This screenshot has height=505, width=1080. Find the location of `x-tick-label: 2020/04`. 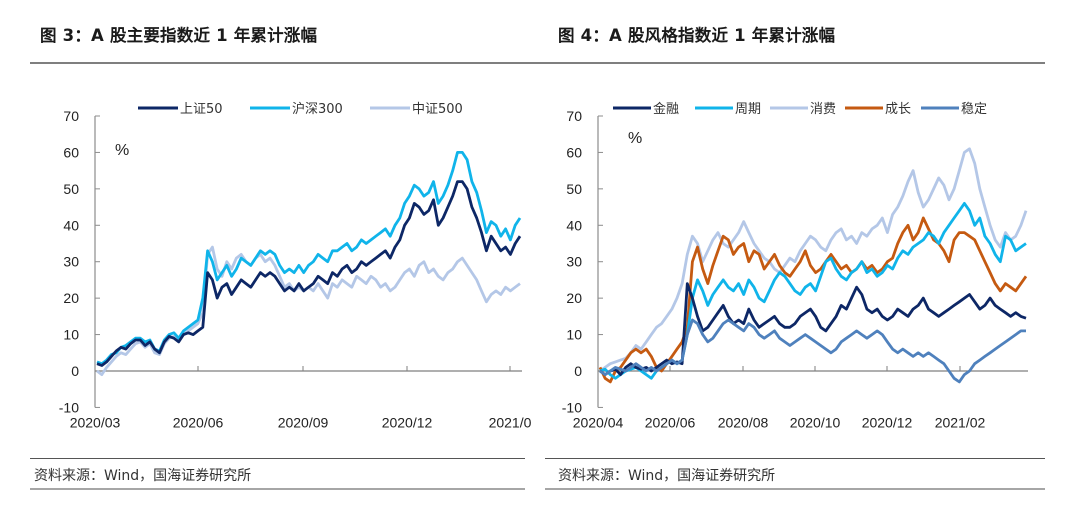

x-tick-label: 2020/04 is located at coordinates (598, 422).